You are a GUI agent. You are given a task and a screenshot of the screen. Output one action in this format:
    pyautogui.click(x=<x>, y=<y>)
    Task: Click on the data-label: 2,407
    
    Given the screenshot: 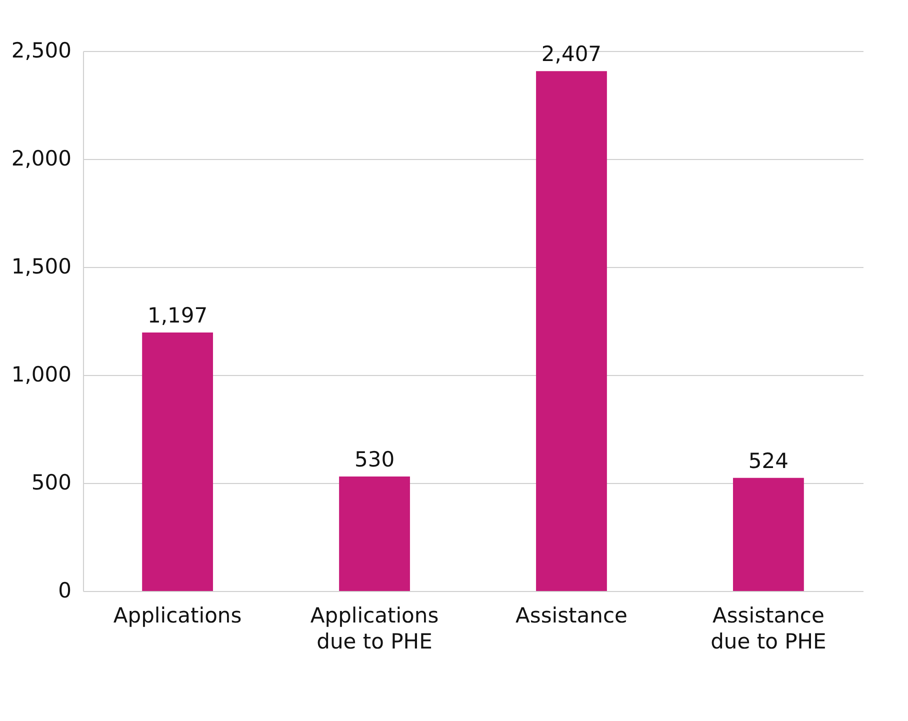 What is the action you would take?
    pyautogui.click(x=571, y=54)
    